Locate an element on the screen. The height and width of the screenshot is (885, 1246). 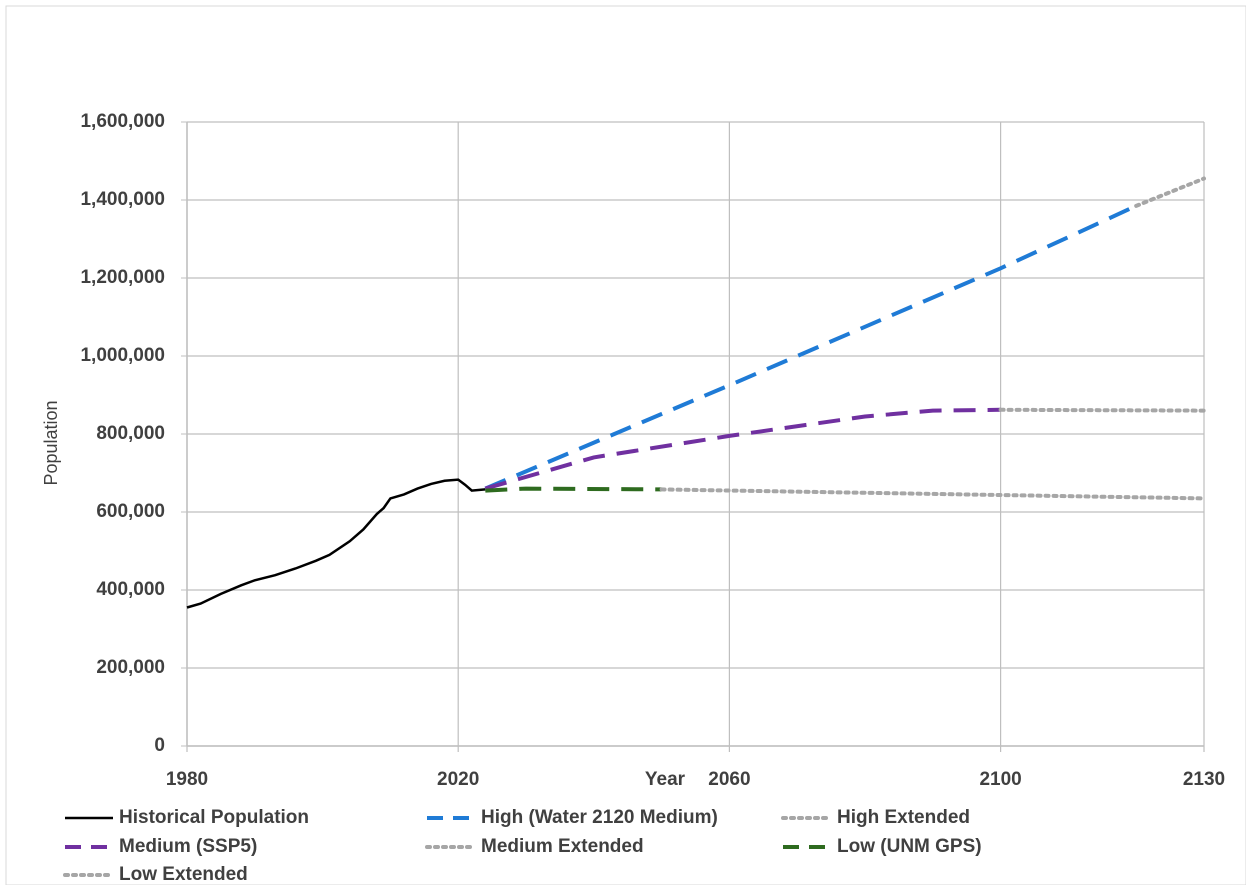
y-tick-label: 1,000,000 is located at coordinates (122, 355).